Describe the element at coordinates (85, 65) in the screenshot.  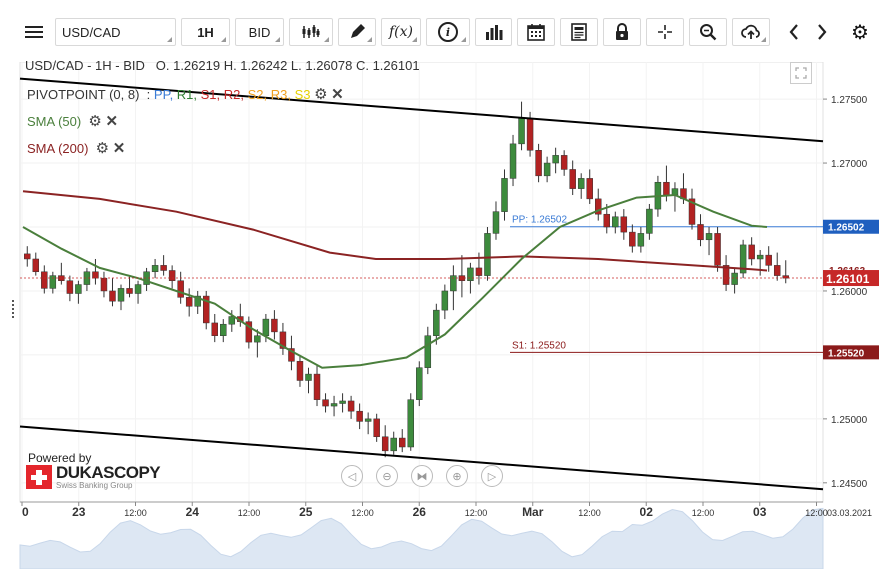
I see `legend-title: USD/CAD - 1H - BID` at that location.